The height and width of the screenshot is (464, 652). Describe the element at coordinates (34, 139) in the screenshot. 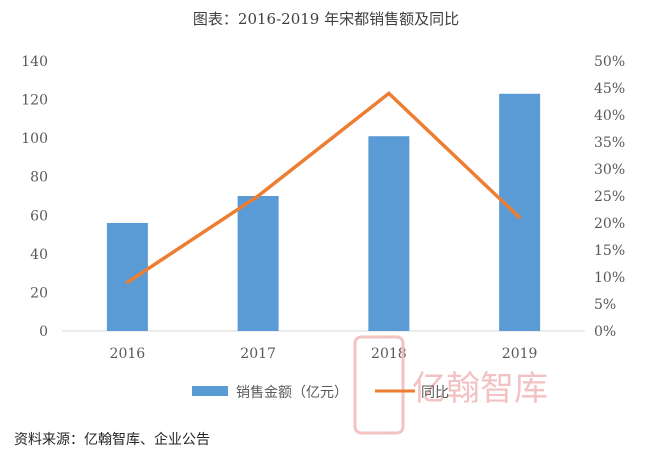

I see `y-left-tick-label: 100` at that location.